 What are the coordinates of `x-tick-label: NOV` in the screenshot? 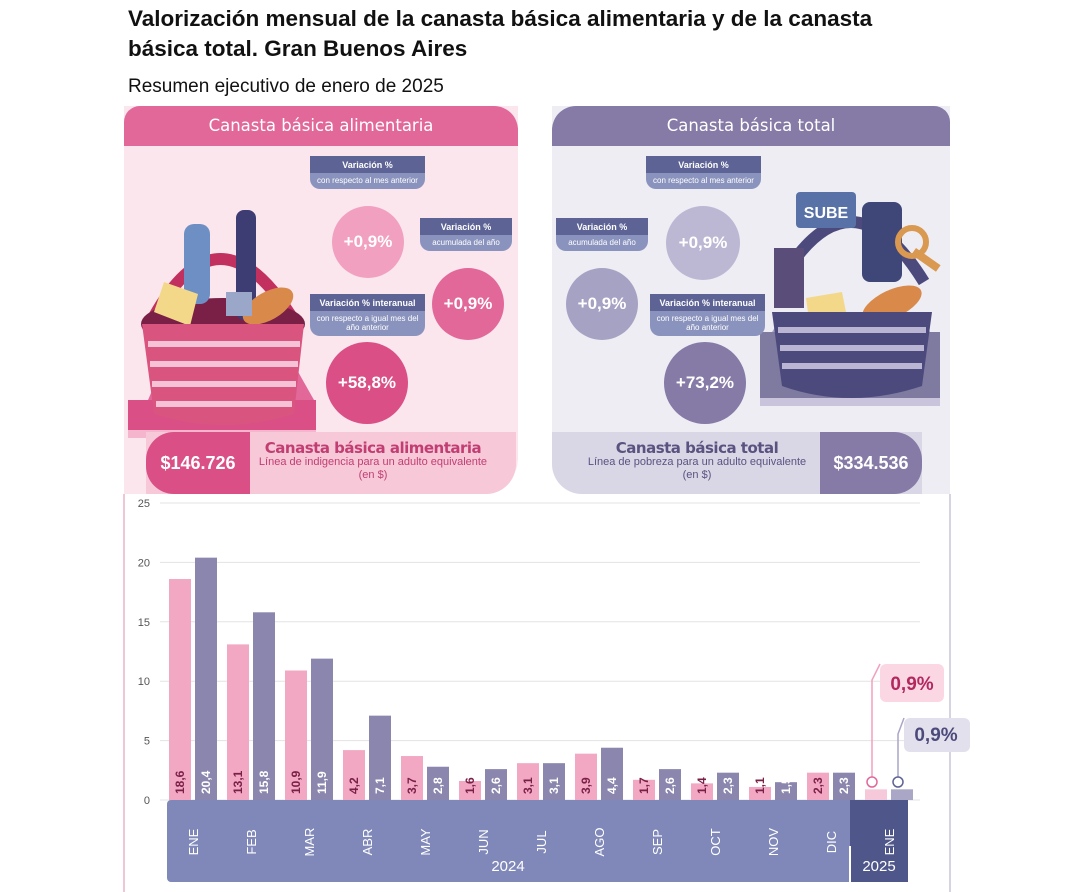 It's located at (773, 842).